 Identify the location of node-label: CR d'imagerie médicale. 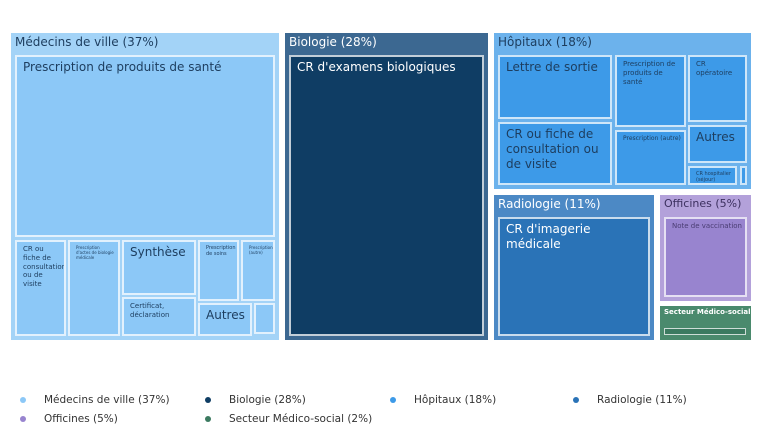
(548, 236).